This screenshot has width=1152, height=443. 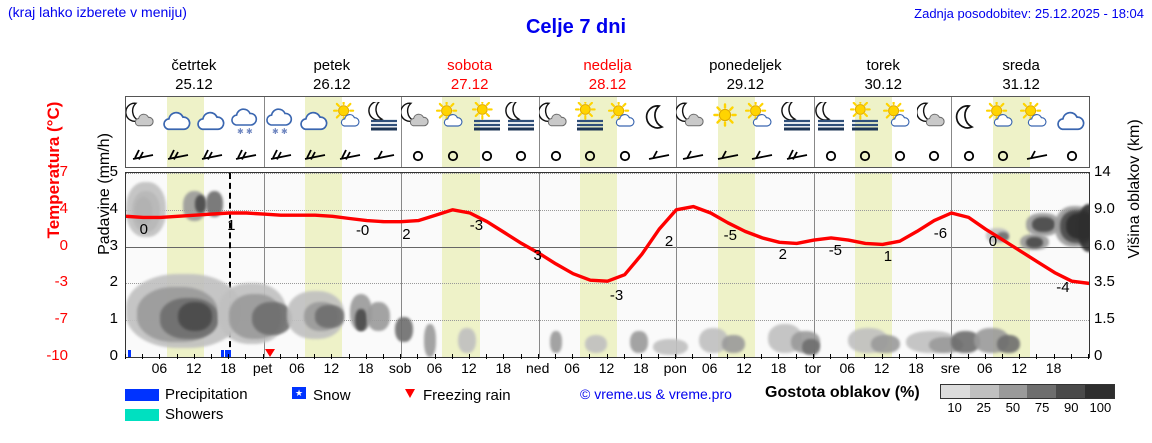 What do you see at coordinates (362, 231) in the screenshot?
I see `temperature-point-label: -0` at bounding box center [362, 231].